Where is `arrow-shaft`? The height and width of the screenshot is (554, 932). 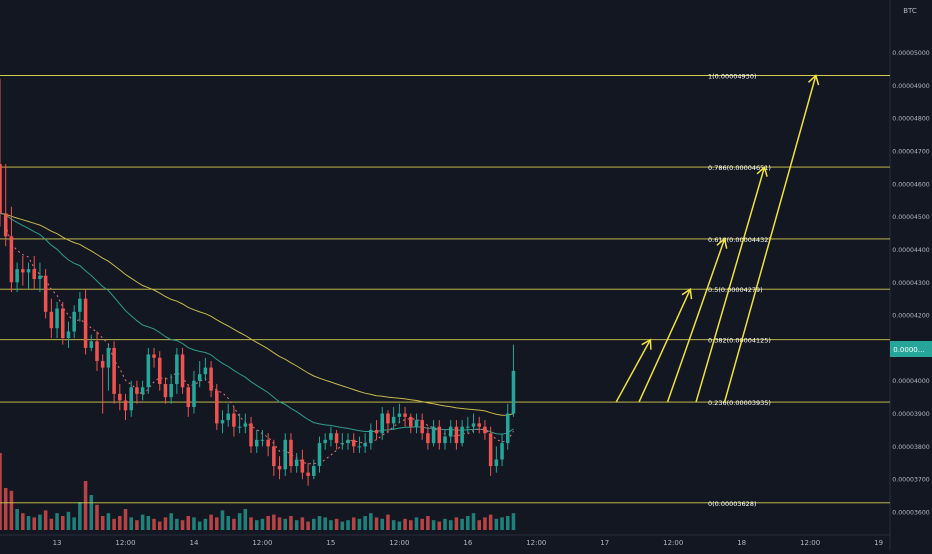
arrow-shaft is located at coordinates (696, 320).